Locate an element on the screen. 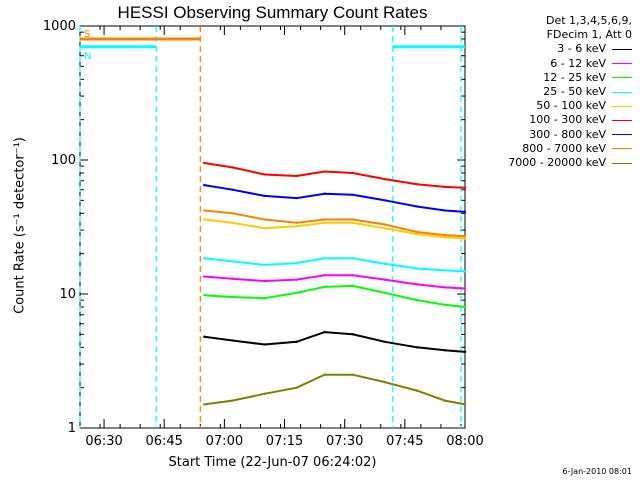 The width and height of the screenshot is (640, 480). timestamp-footer: 6-Jan-2010 08:01 is located at coordinates (597, 471).